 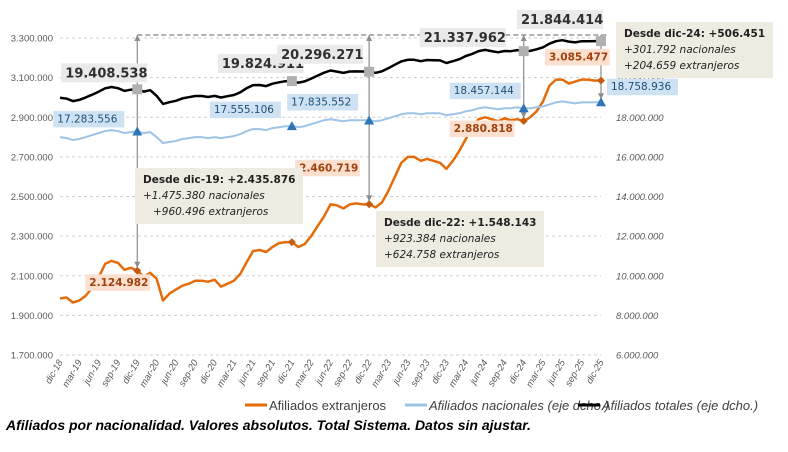 What do you see at coordinates (32, 356) in the screenshot?
I see `left-tick-label: 1.700.000` at bounding box center [32, 356].